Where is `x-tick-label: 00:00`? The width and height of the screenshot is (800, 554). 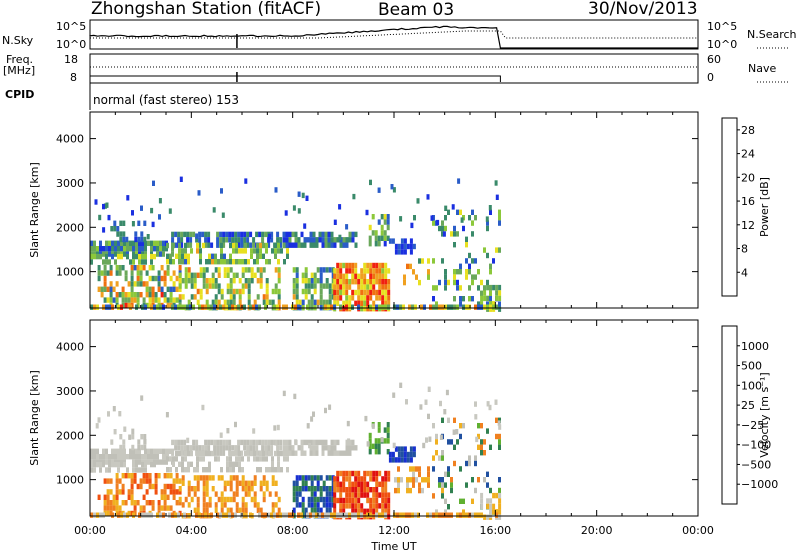 x-tick-label: 00:00 is located at coordinates (90, 530).